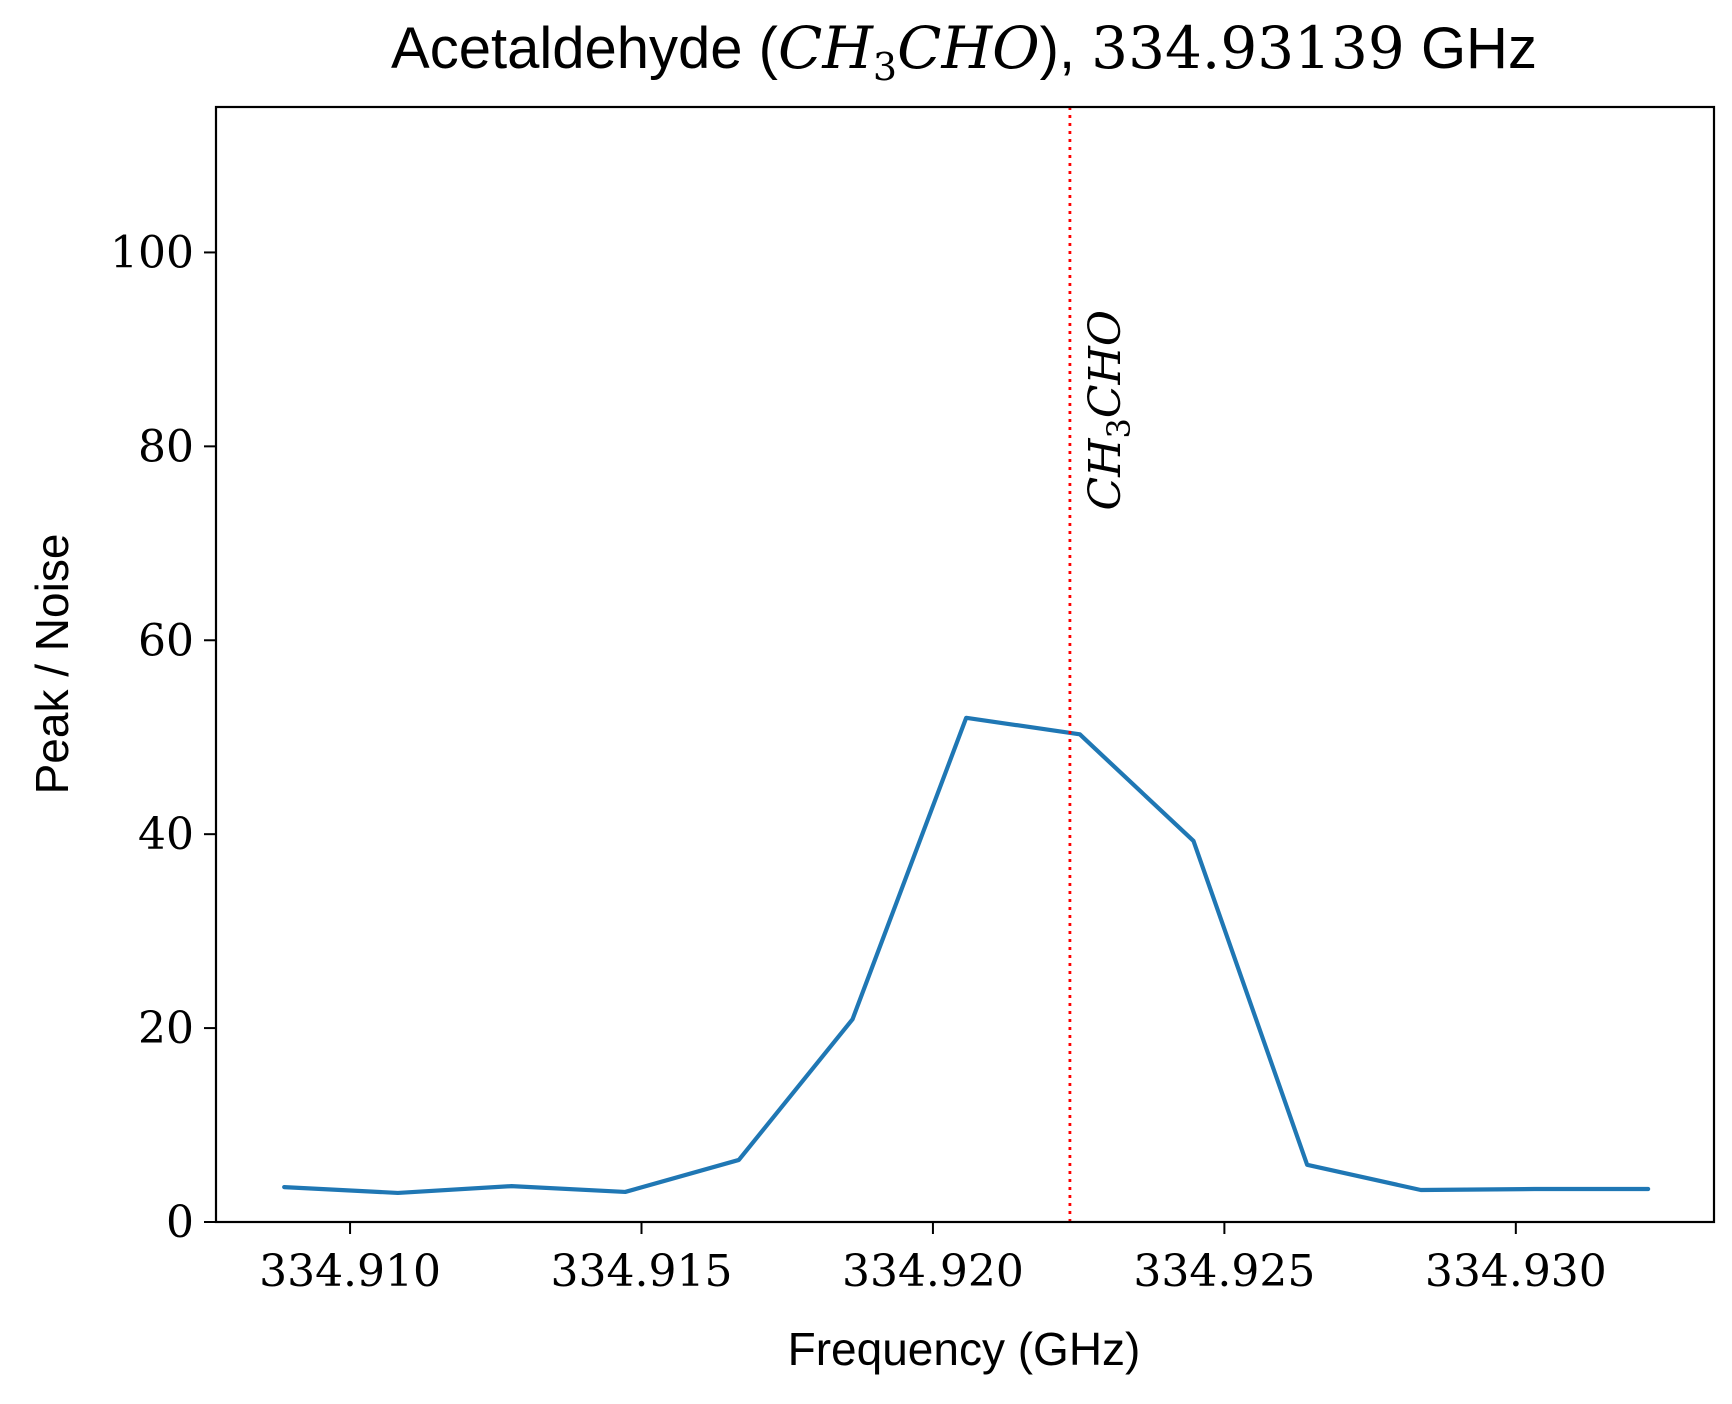 This screenshot has width=1732, height=1404. What do you see at coordinates (1516, 1271) in the screenshot?
I see `x-tick-label: 334.930` at bounding box center [1516, 1271].